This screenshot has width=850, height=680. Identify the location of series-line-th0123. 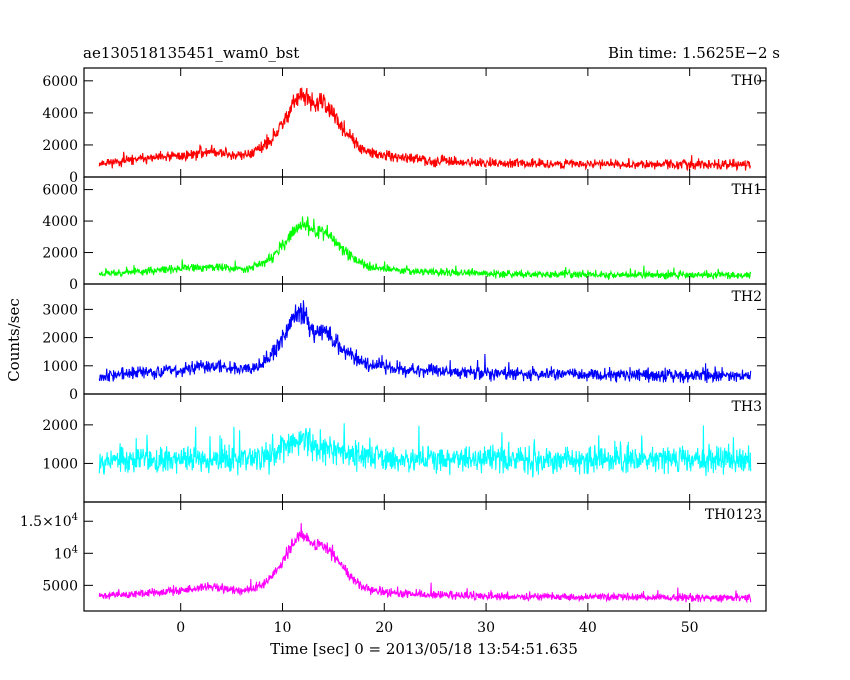
(425, 563).